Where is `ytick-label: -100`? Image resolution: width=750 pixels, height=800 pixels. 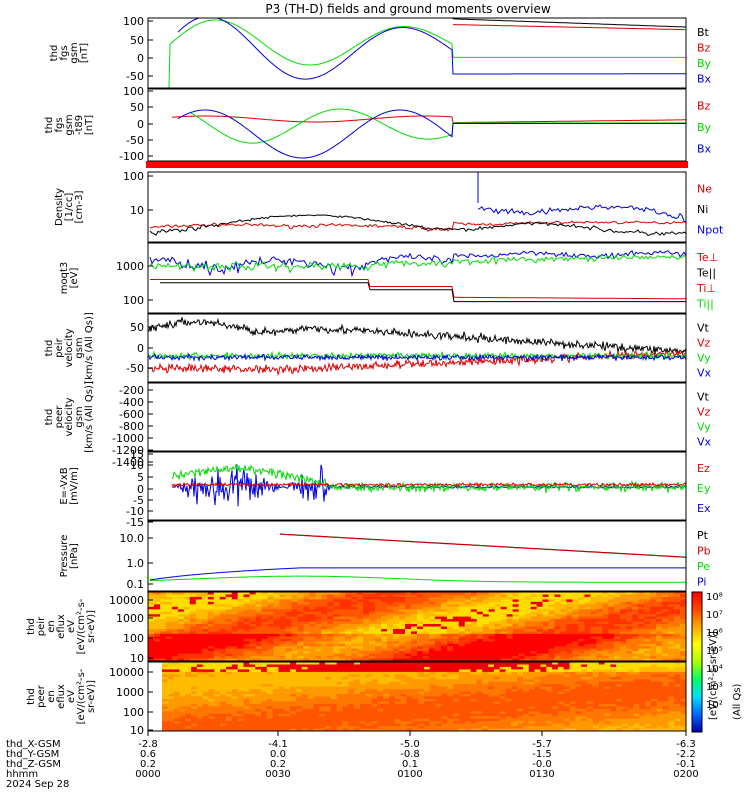
ytick-label: -100 is located at coordinates (131, 156).